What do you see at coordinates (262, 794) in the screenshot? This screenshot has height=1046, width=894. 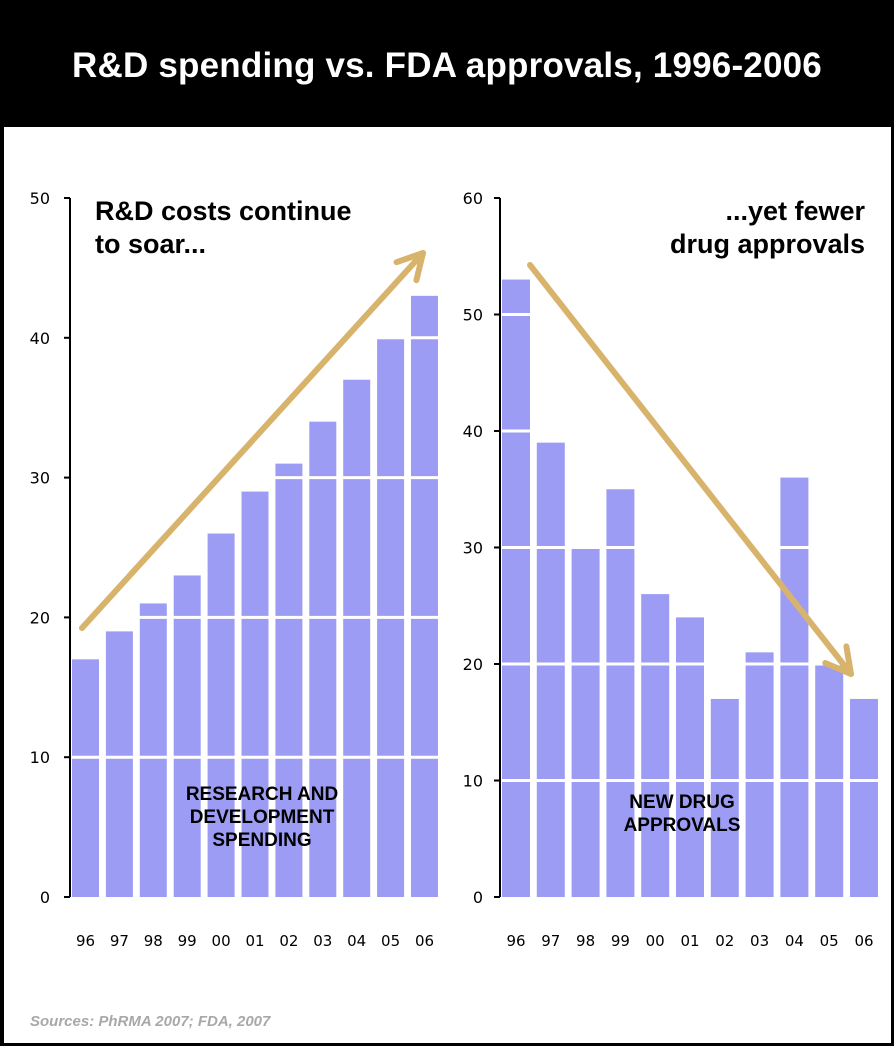 I see `series-label: RESEARCH AND` at bounding box center [262, 794].